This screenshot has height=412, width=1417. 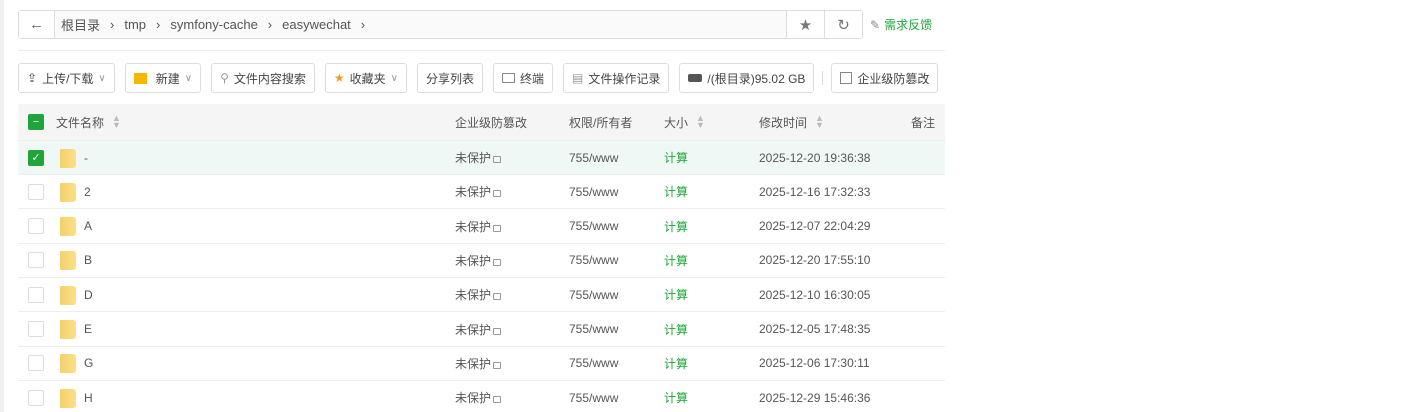 What do you see at coordinates (163, 78) in the screenshot?
I see `new-button: 新建 ∨` at bounding box center [163, 78].